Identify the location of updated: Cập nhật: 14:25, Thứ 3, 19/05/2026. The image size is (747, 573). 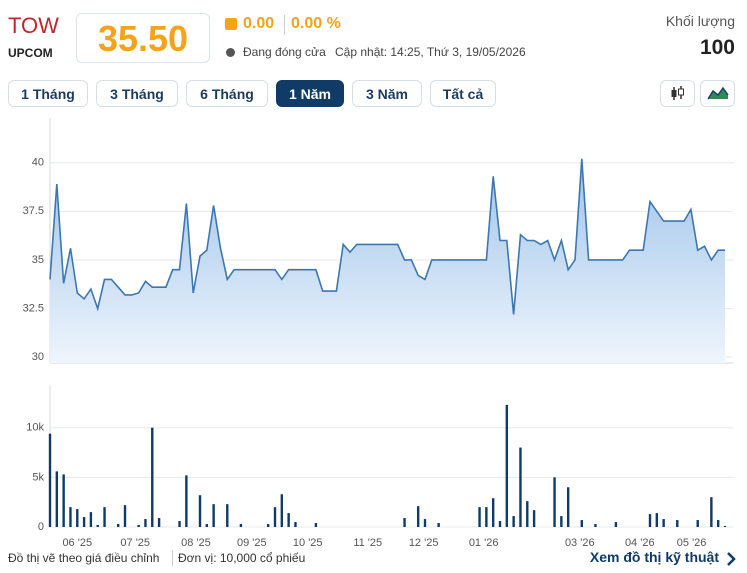
(430, 52).